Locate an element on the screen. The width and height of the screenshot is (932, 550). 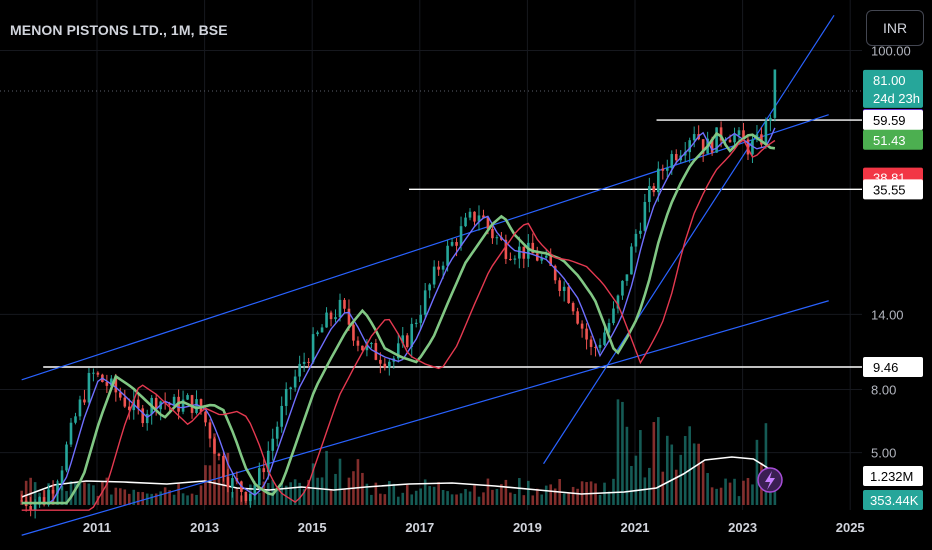
volume-tag: 1.232M is located at coordinates (893, 476).